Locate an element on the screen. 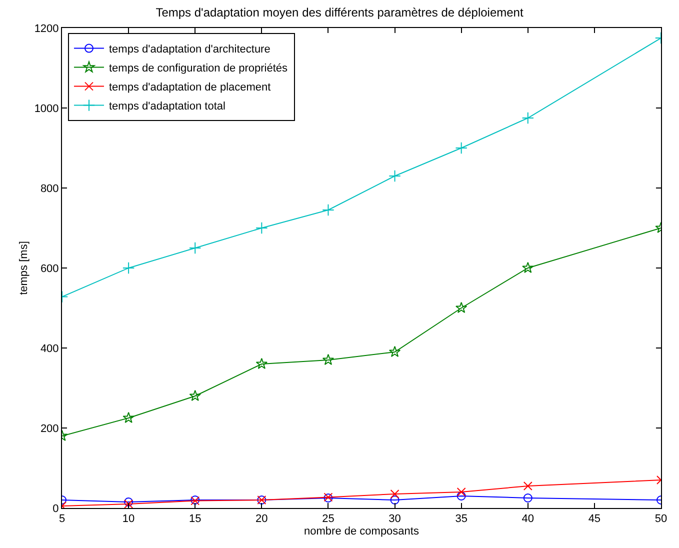 This screenshot has height=548, width=679. x-tick-label: 30 is located at coordinates (394, 519).